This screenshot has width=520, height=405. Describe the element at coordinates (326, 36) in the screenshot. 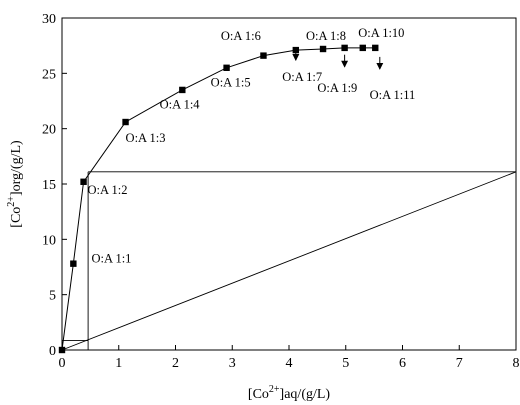

I see `annotation-label: O:A 1:8` at that location.